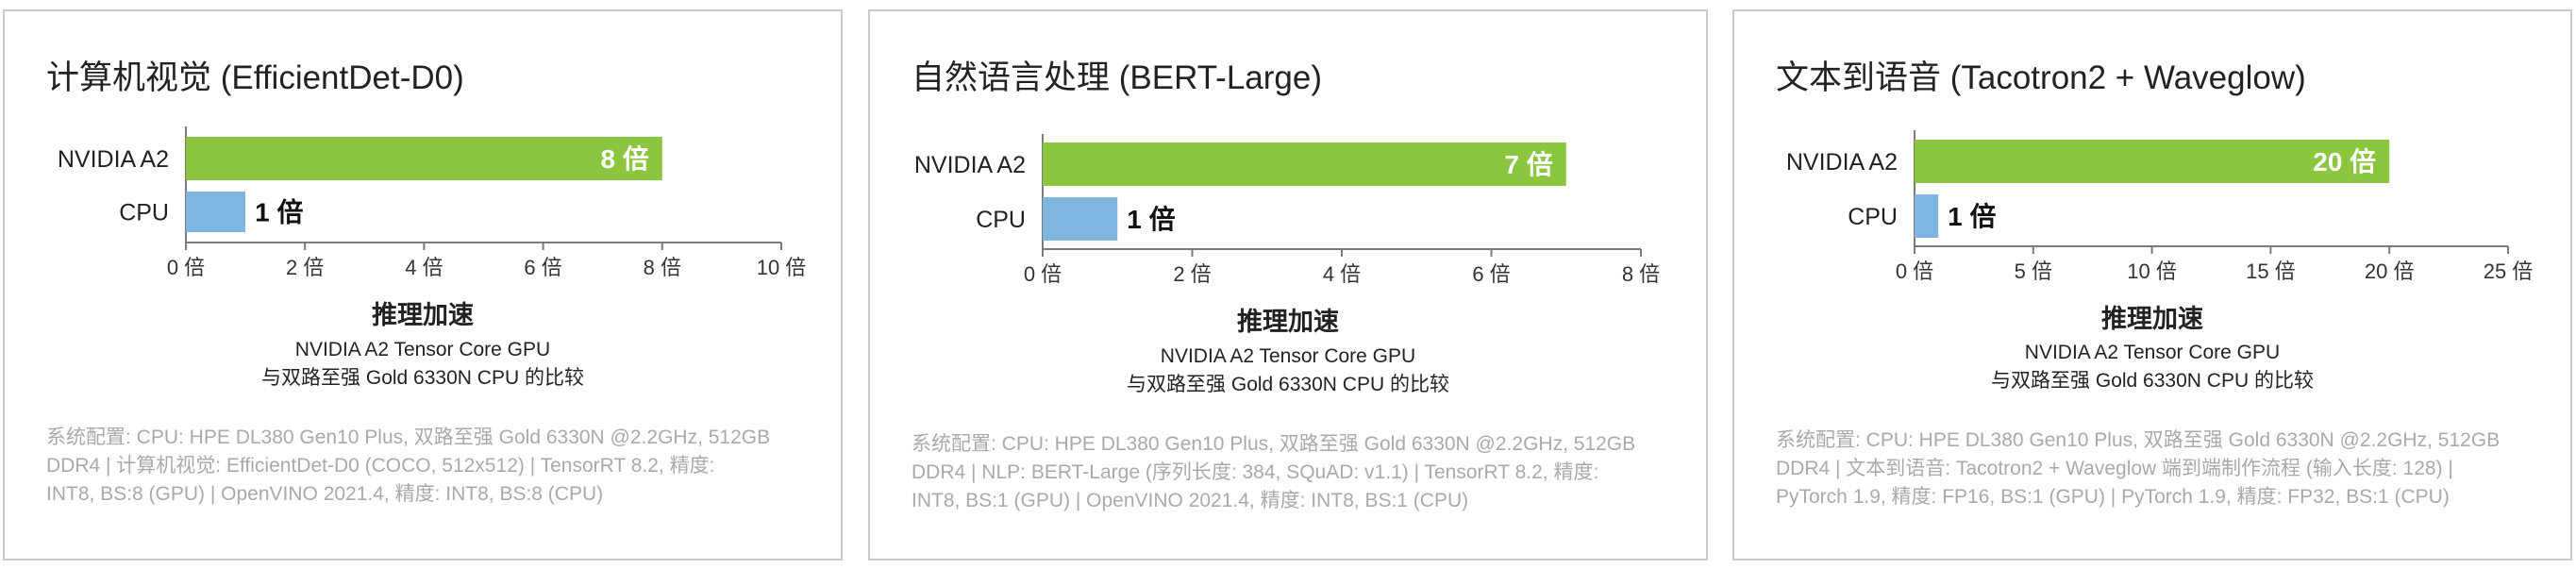  I want to click on x-tick-label: 15 倍, so click(2271, 271).